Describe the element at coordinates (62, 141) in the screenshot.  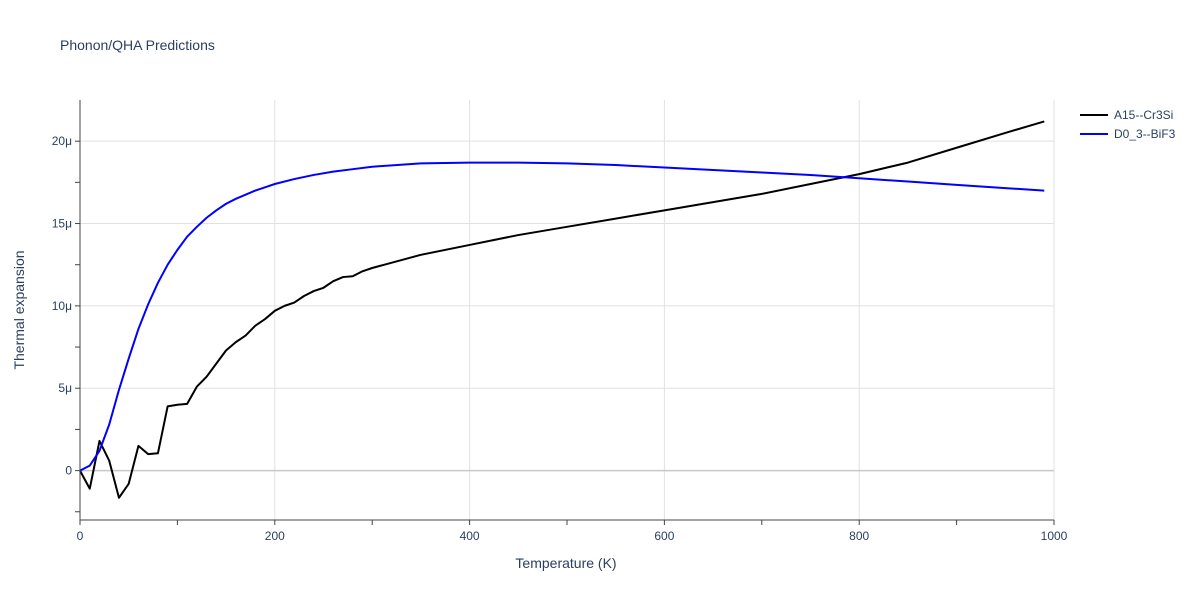
I see `y-tick-label: 20μ` at that location.